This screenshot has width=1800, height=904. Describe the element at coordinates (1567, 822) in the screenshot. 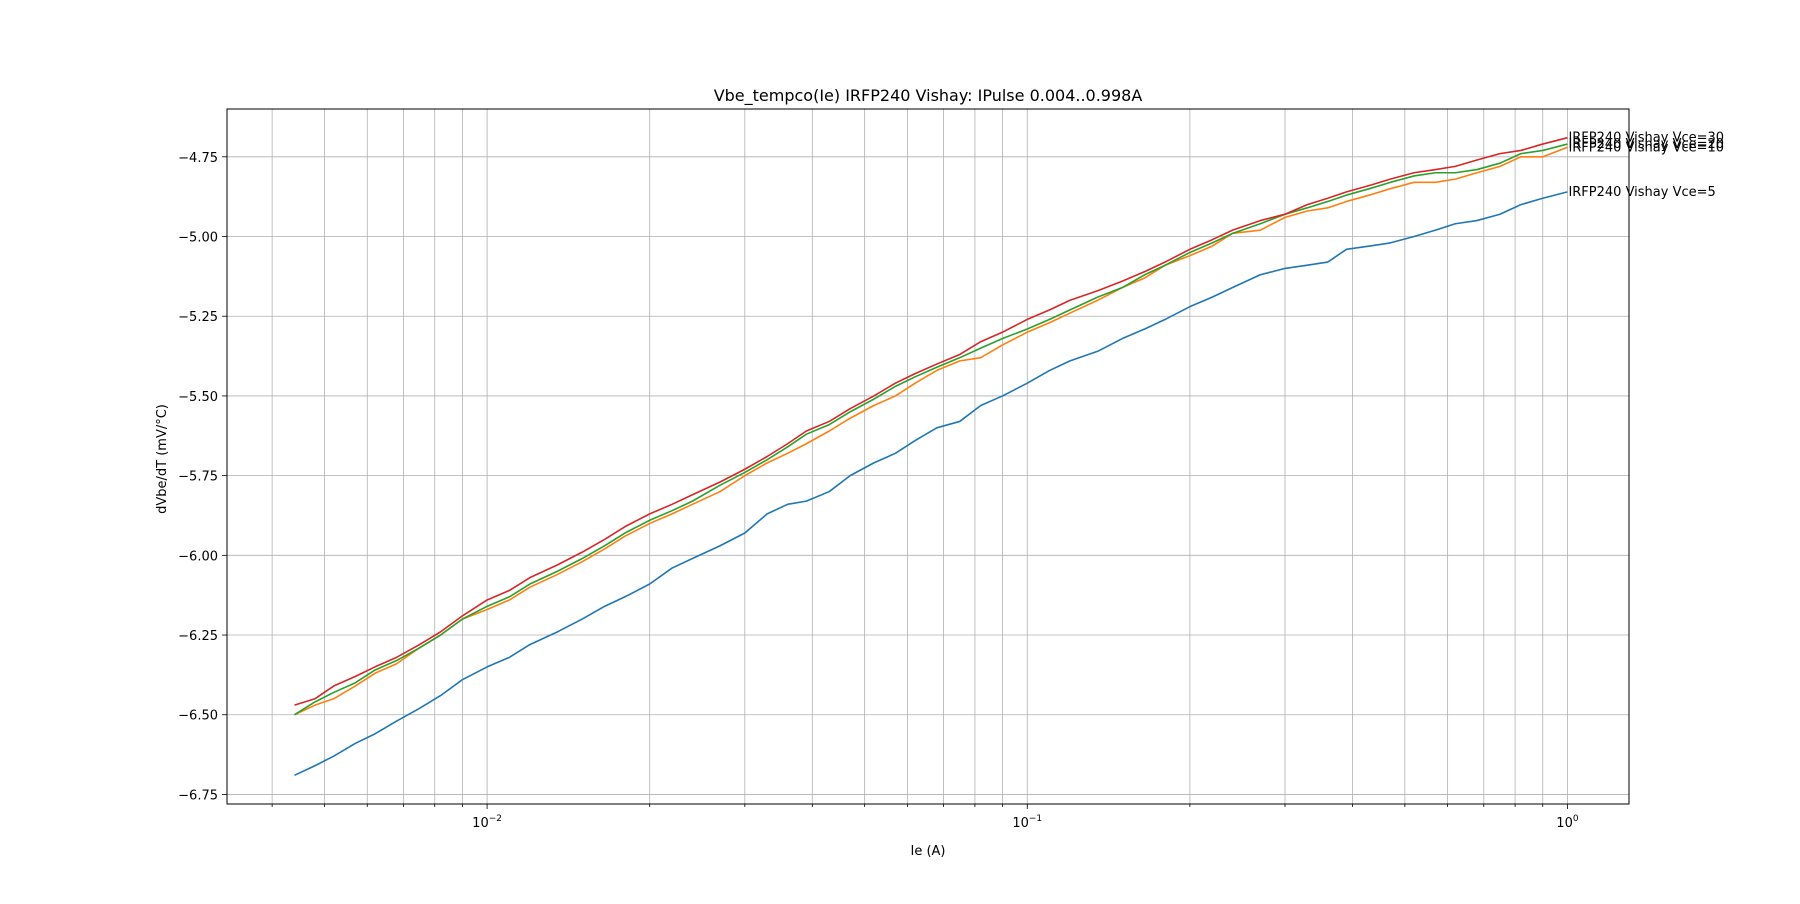

I see `x-tick-label: 10⁰` at that location.